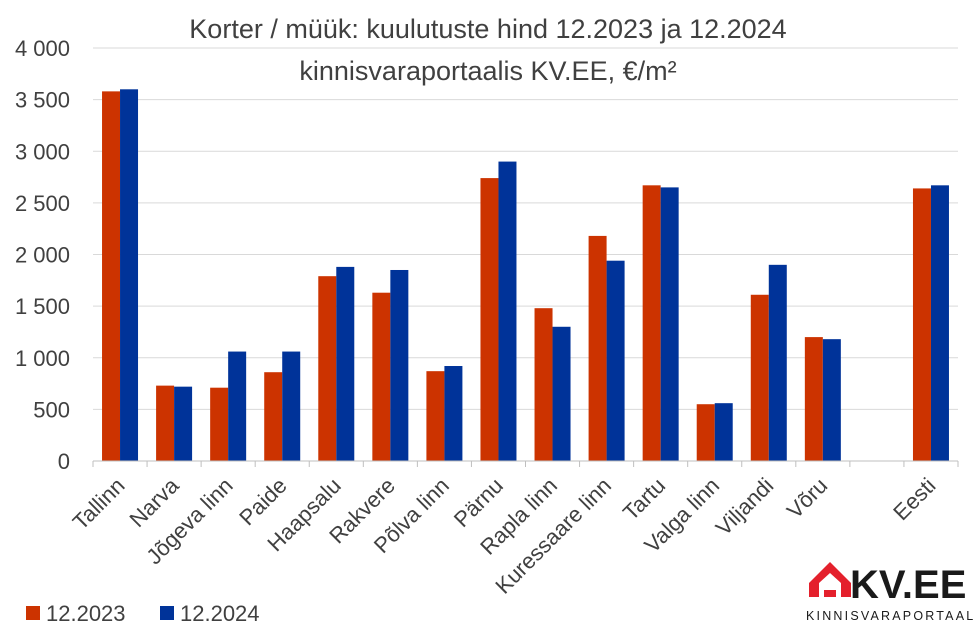 The height and width of the screenshot is (637, 976). Describe the element at coordinates (487, 71) in the screenshot. I see `chart-title-line-2: kinnisvaraportaalis KV.EE, €/m²` at that location.